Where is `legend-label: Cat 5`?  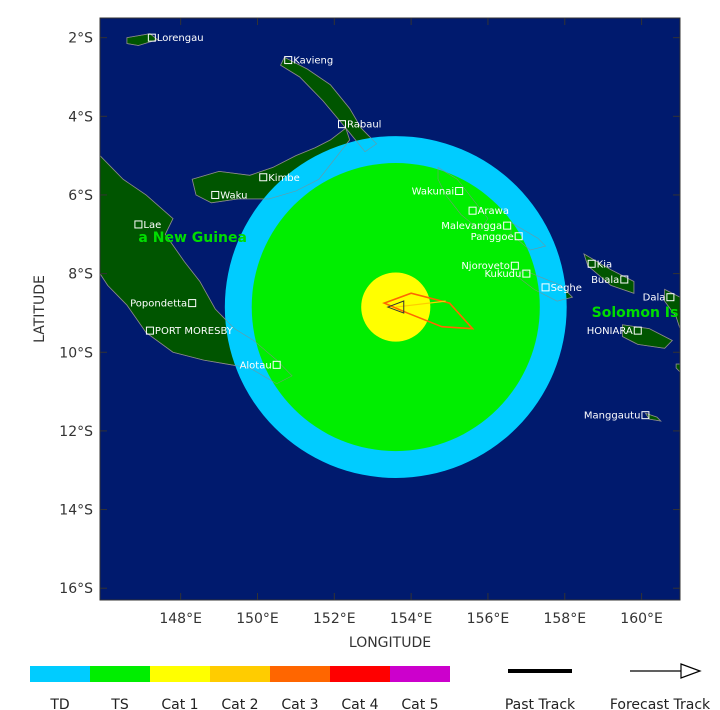
legend-label: Cat 5 is located at coordinates (419, 703).